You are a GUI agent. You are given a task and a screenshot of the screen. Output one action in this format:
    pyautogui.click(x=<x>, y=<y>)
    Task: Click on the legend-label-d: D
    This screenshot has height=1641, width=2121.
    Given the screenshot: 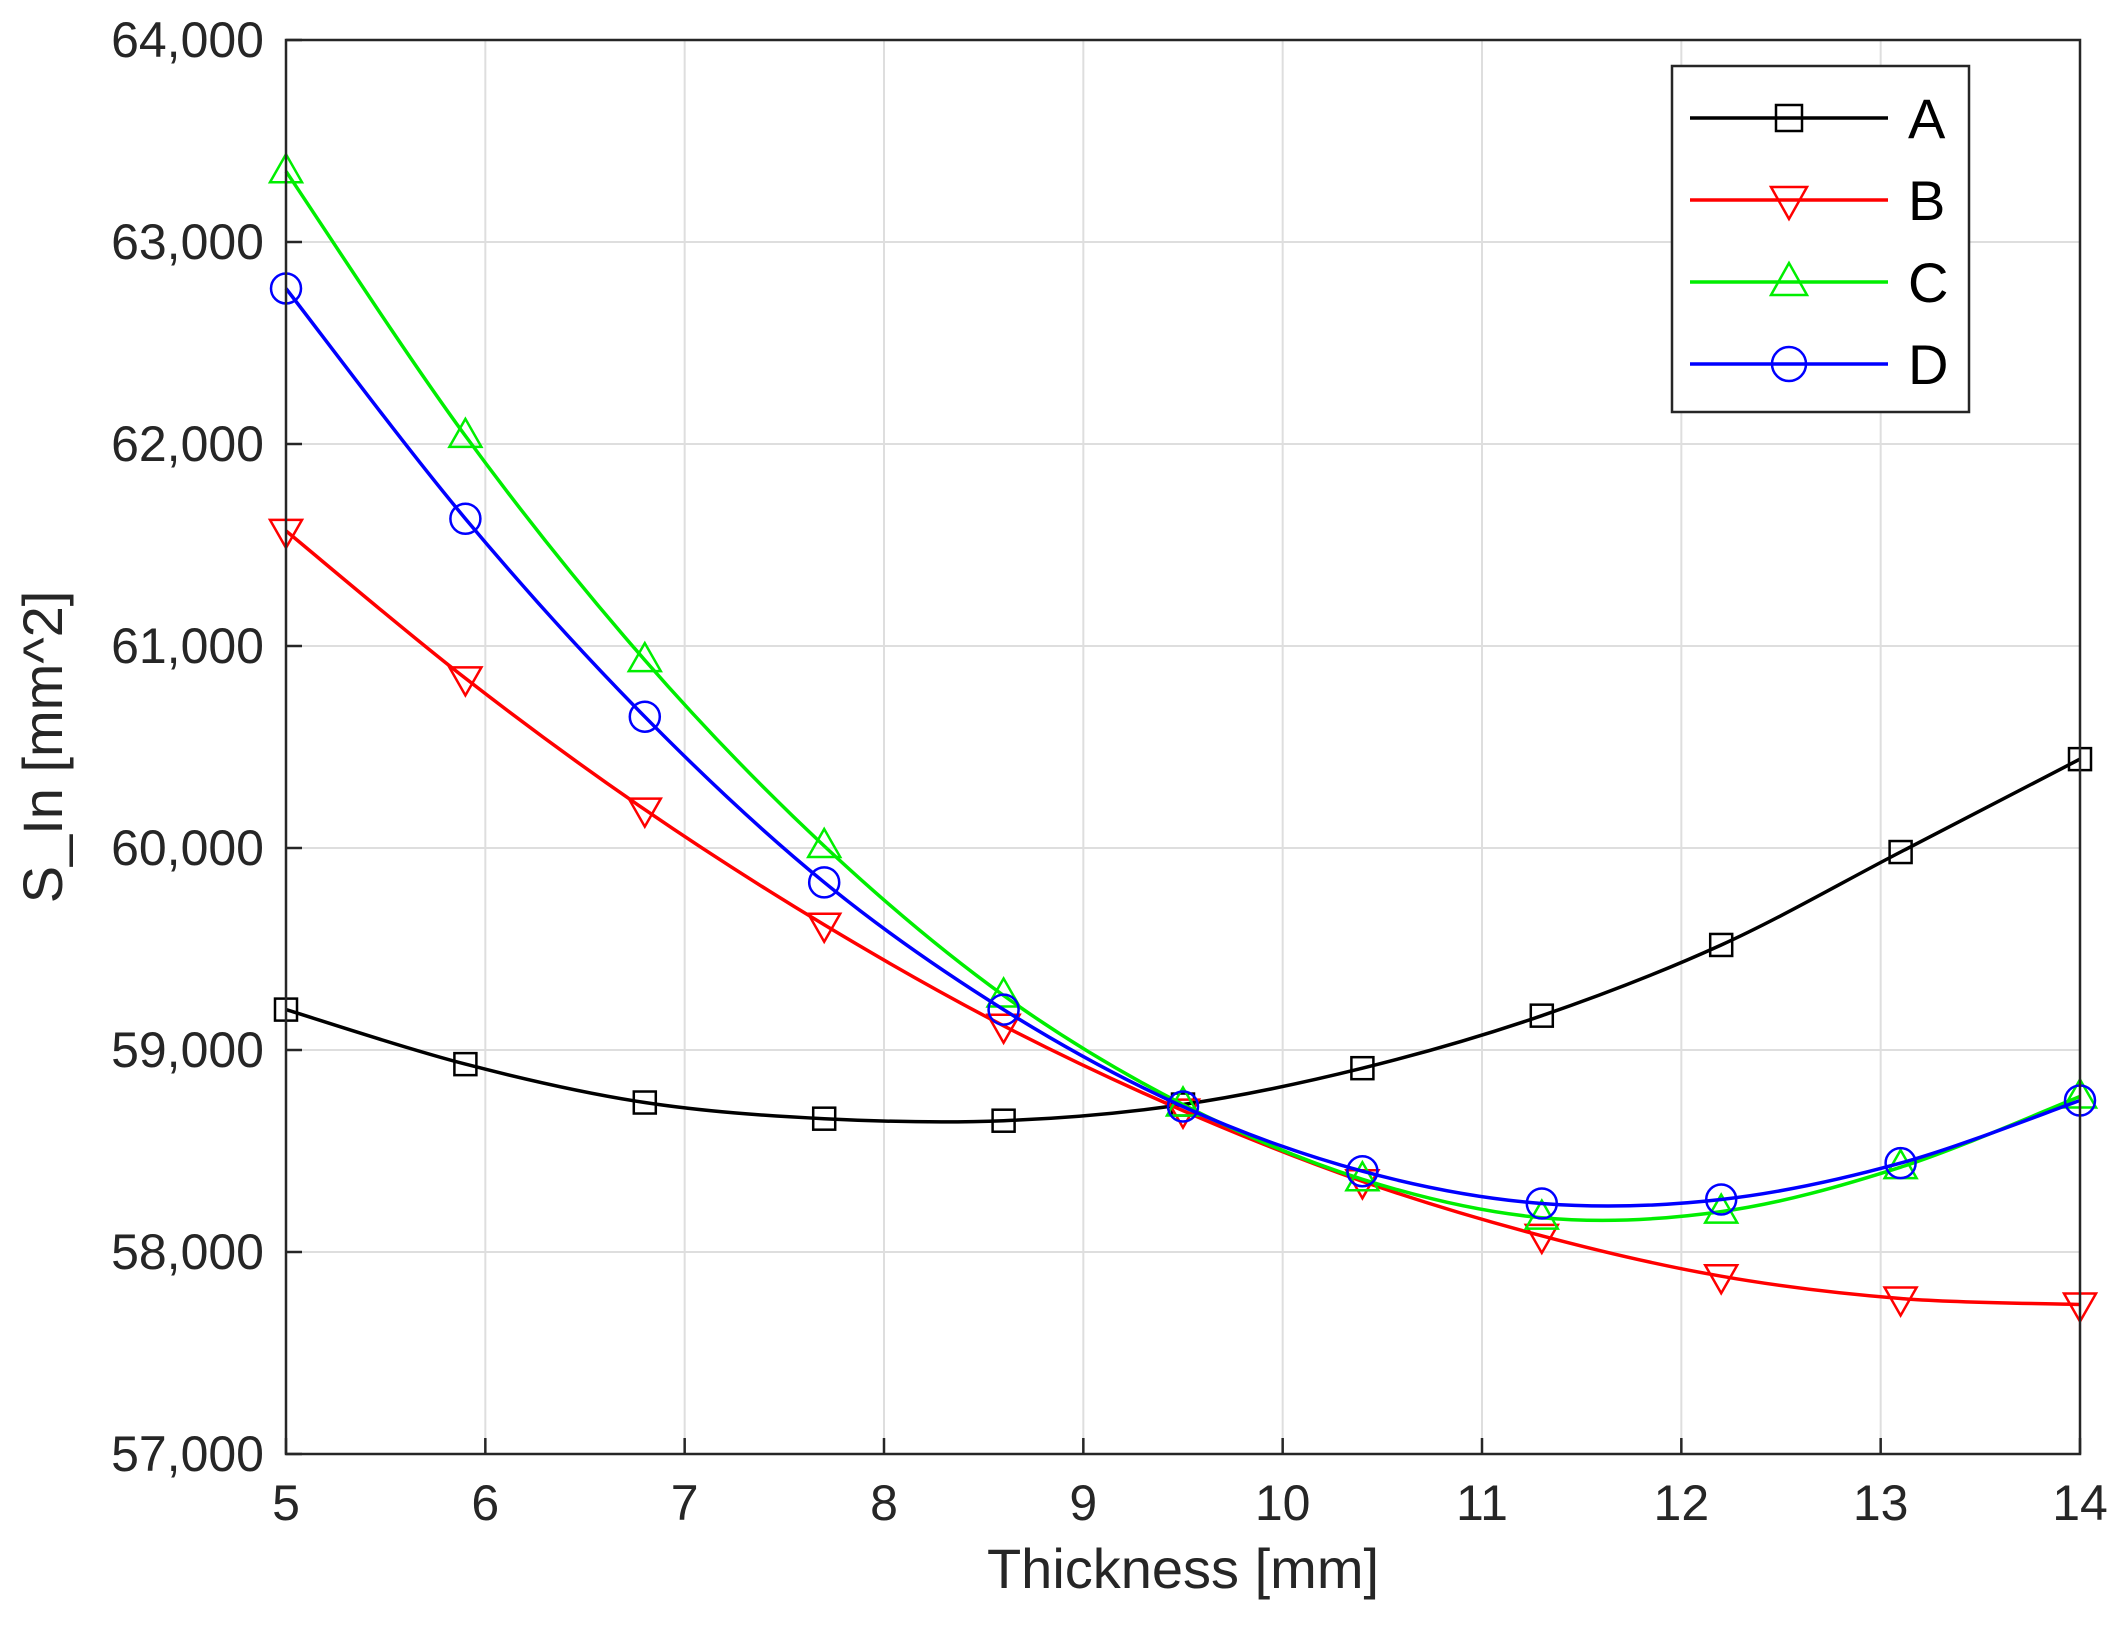 What is the action you would take?
    pyautogui.click(x=1928, y=364)
    